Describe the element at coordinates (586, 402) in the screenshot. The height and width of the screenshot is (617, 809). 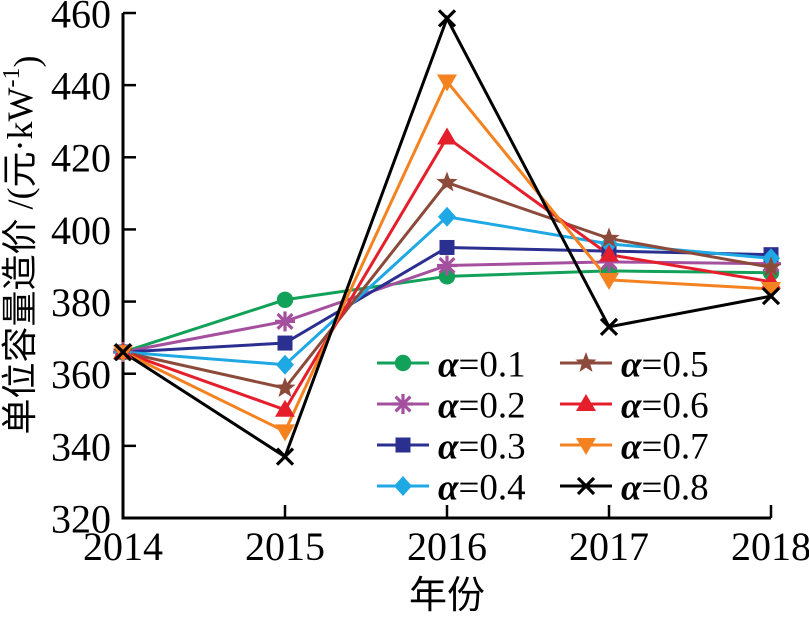
I see `legend-marker-triangle-up` at that location.